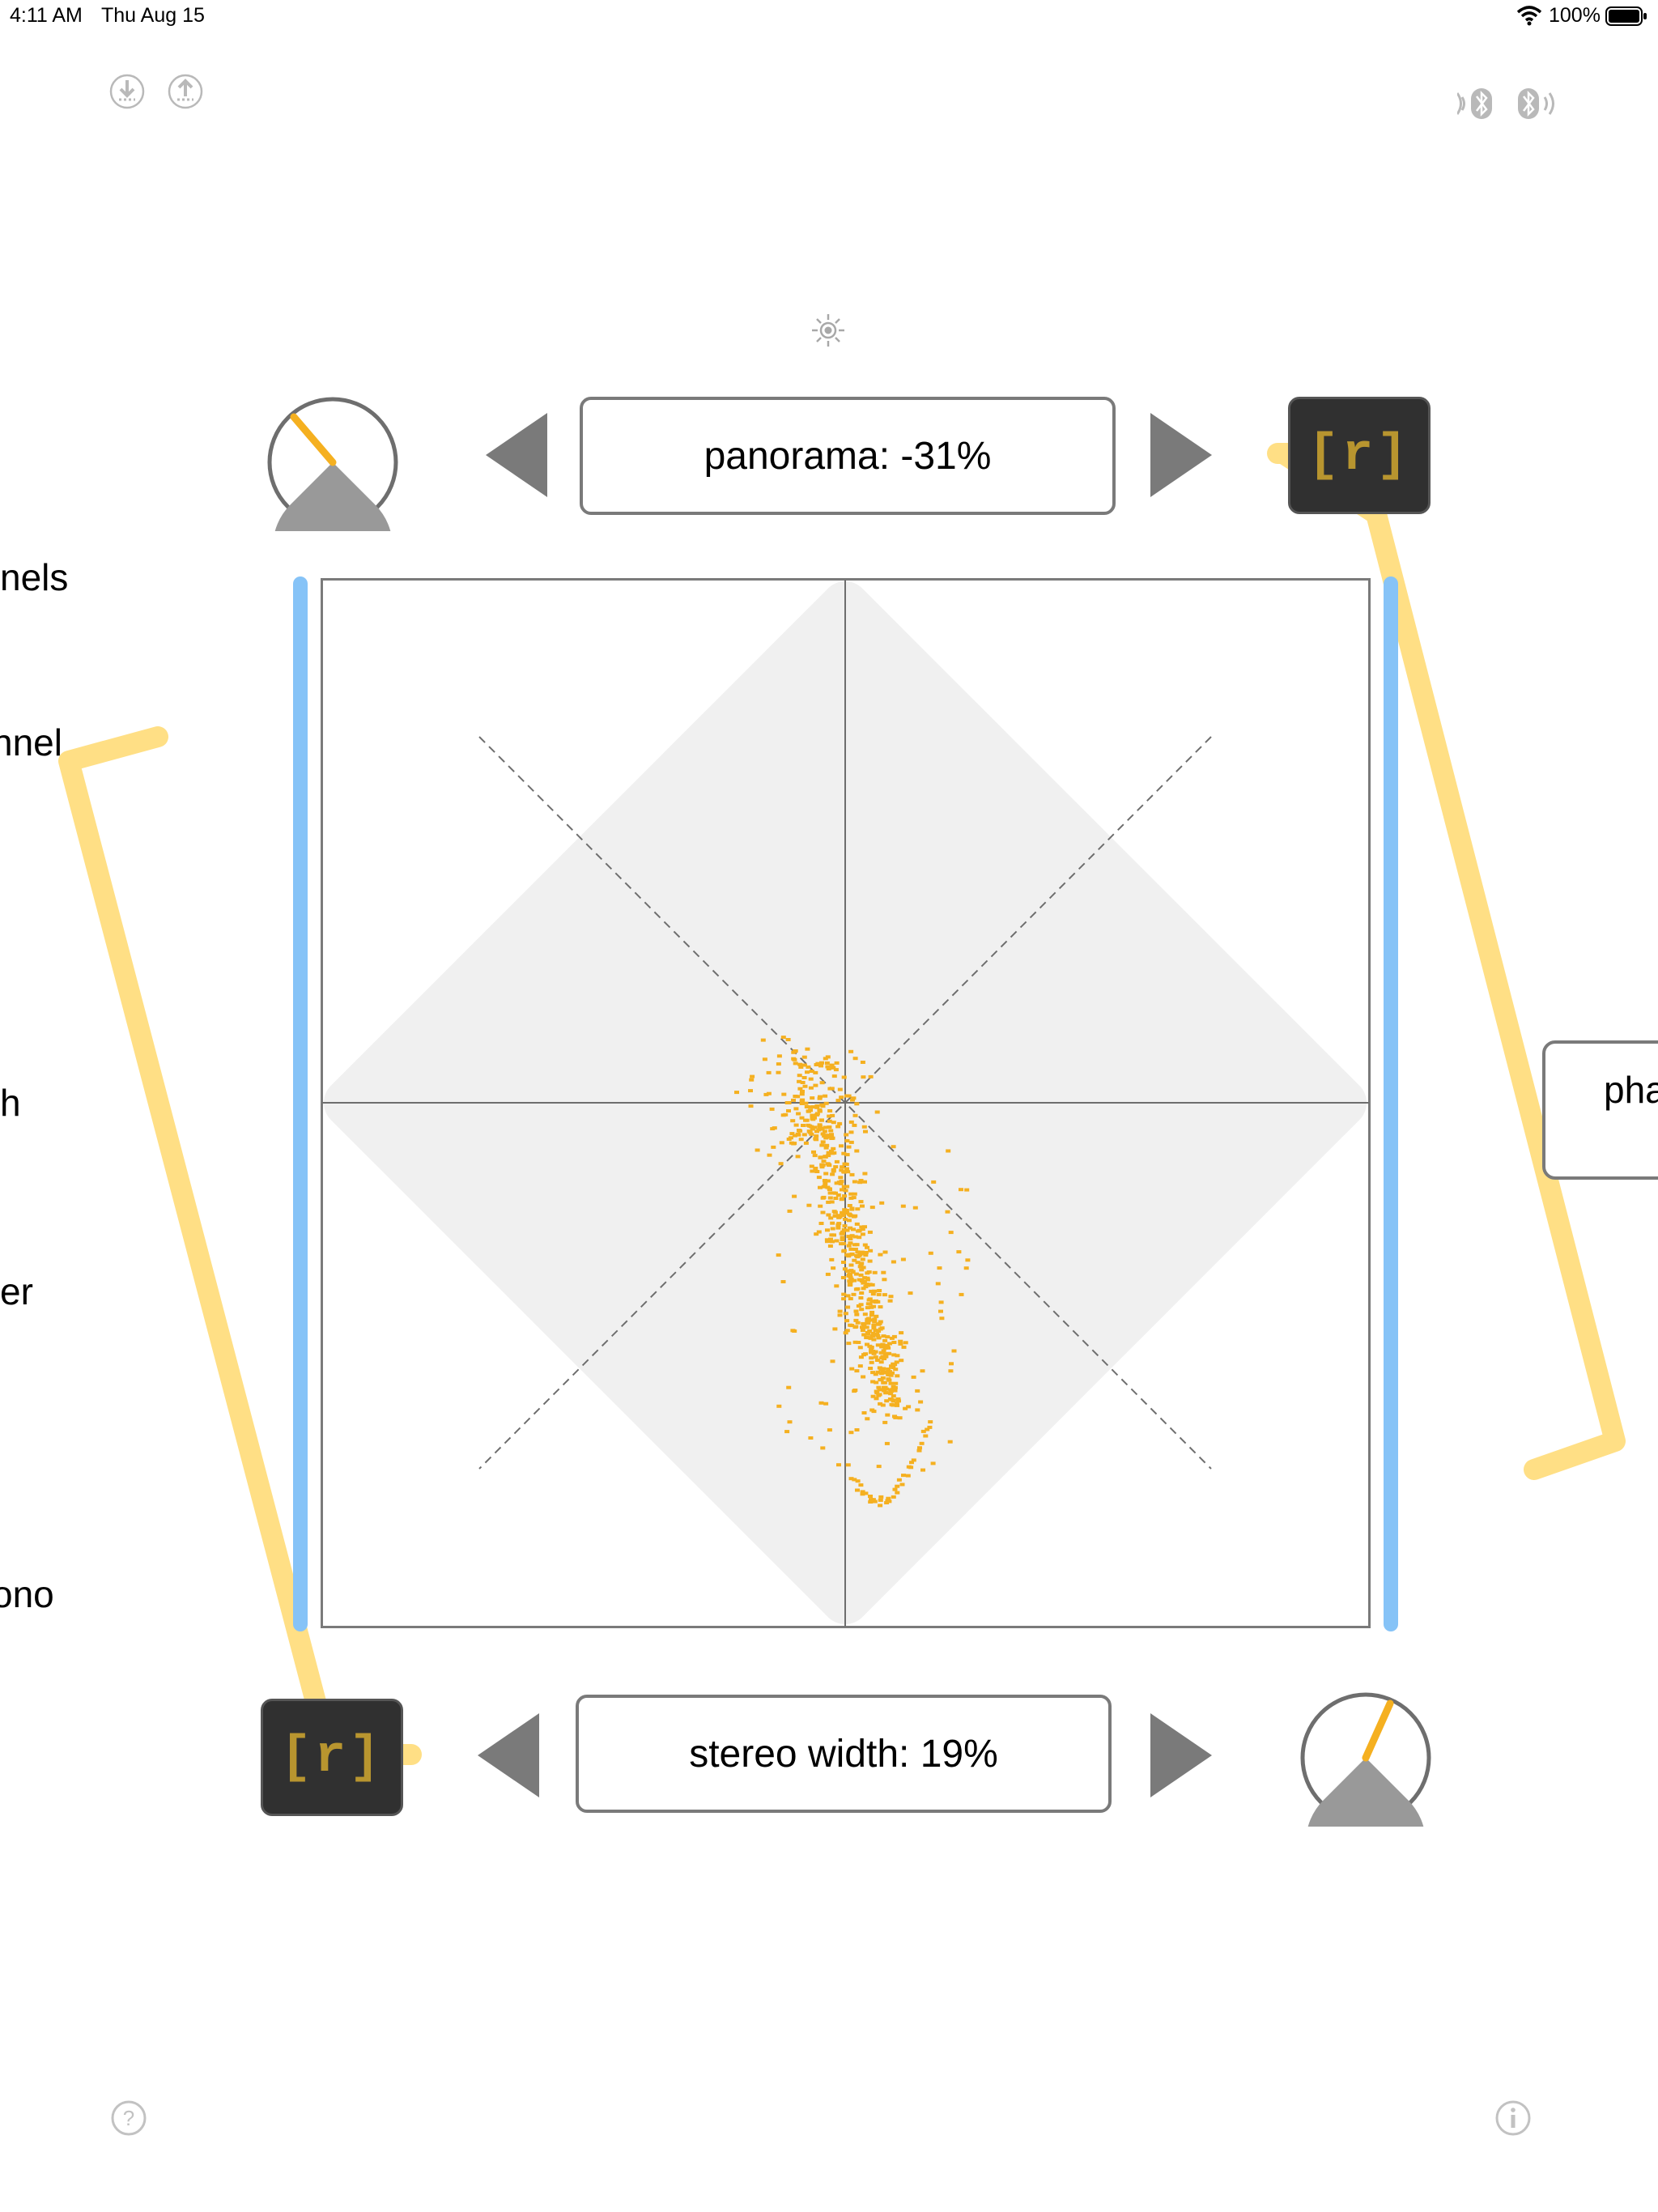  What do you see at coordinates (848, 456) in the screenshot?
I see `panorama-value: panorama: -31%` at bounding box center [848, 456].